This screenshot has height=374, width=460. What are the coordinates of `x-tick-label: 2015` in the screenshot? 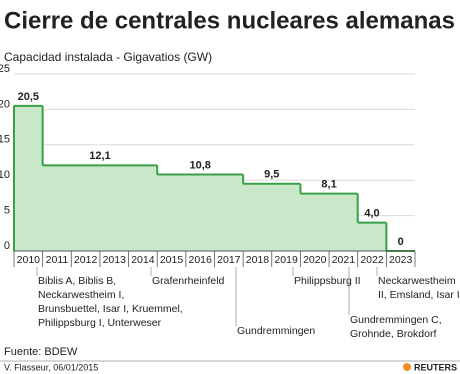 It's located at (172, 260).